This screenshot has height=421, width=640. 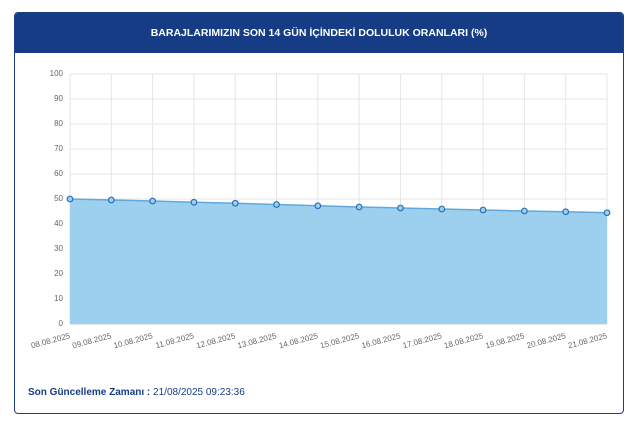 What do you see at coordinates (58, 198) in the screenshot?
I see `y-tick-label: 50` at bounding box center [58, 198].